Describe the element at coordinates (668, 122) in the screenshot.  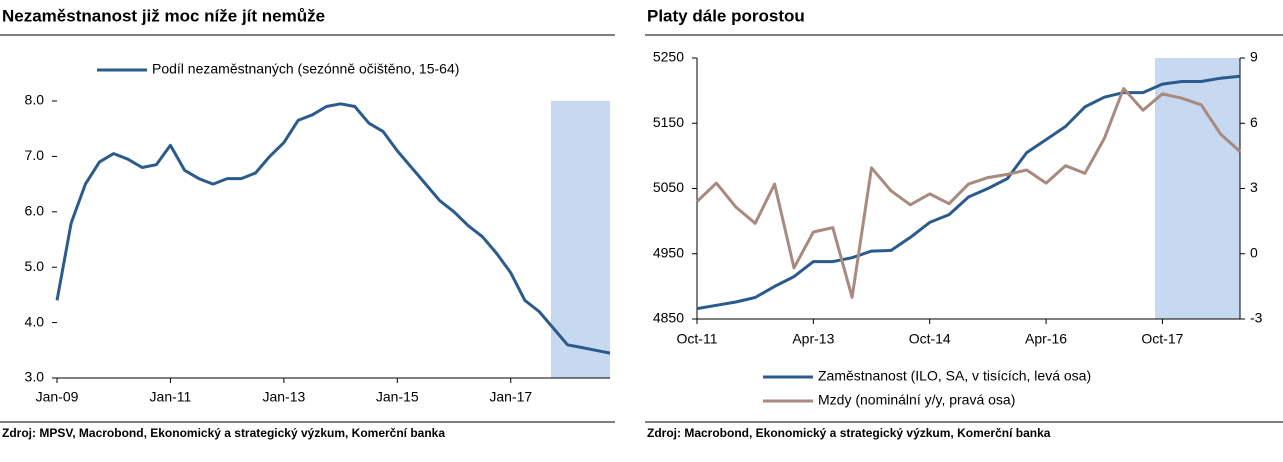
I see `y-tick-label: 5150` at that location.